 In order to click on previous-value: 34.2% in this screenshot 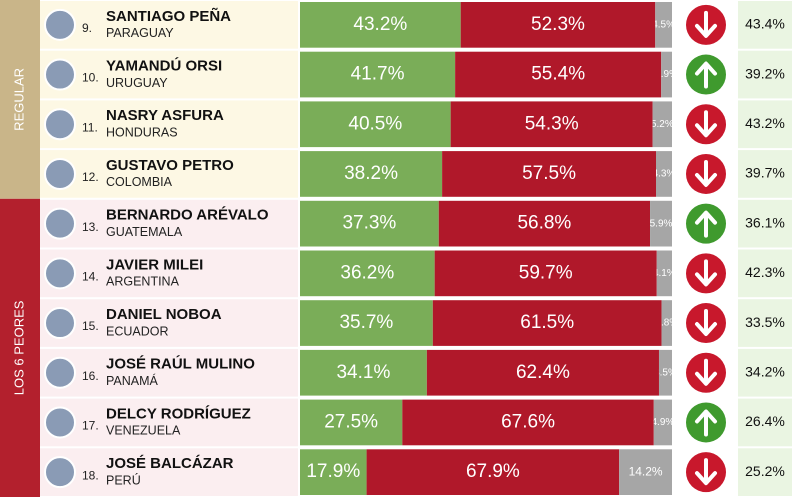, I will do `click(765, 371)`.